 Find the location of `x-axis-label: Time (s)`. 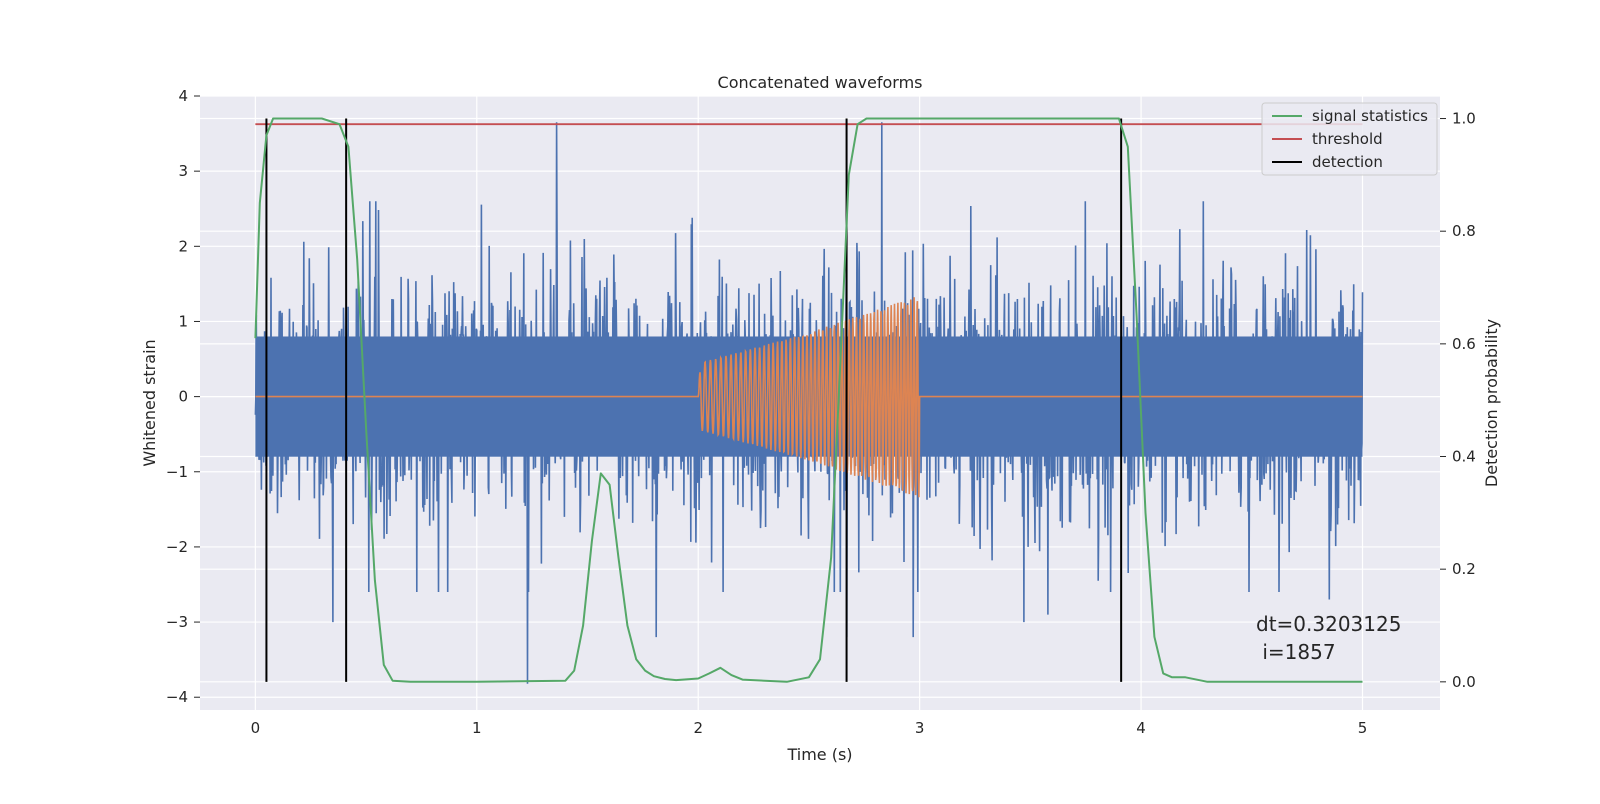

x-axis-label: Time (s) is located at coordinates (819, 754).